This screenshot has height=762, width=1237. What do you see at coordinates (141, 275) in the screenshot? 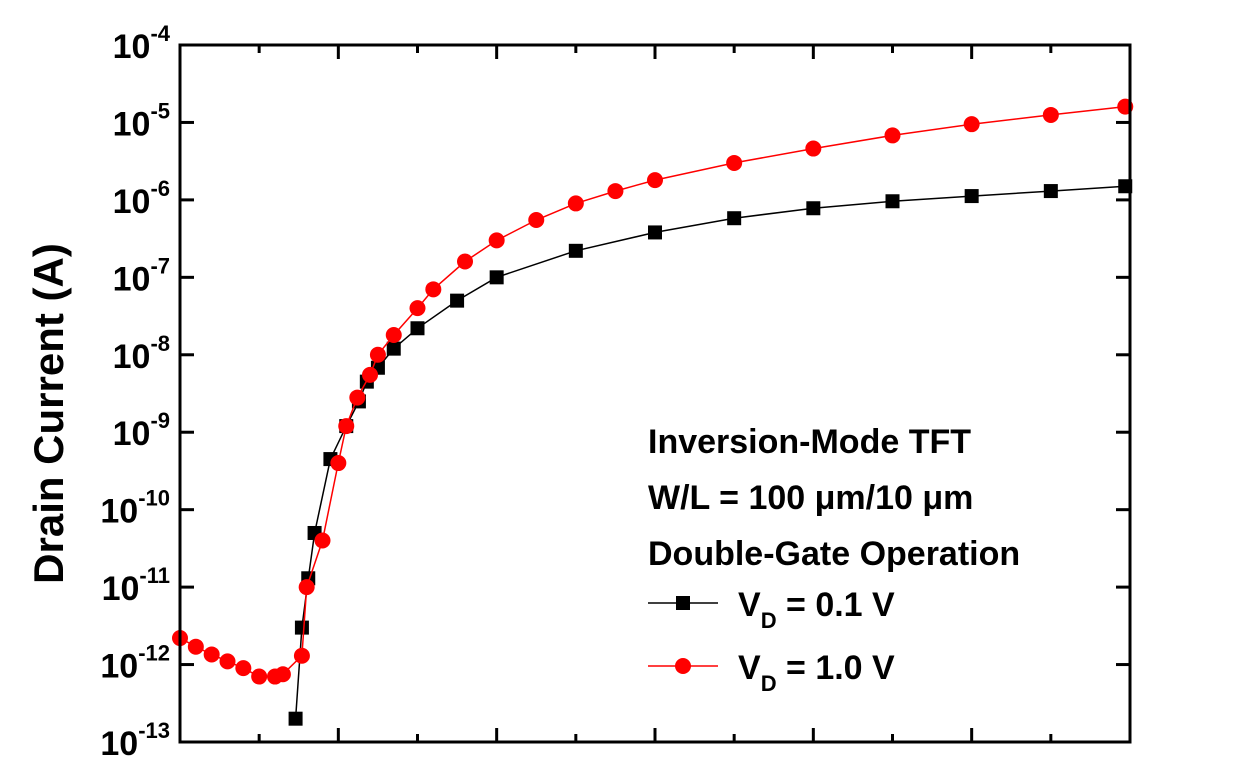
I see `y-tick-label: 10⁻⁷` at bounding box center [141, 275].